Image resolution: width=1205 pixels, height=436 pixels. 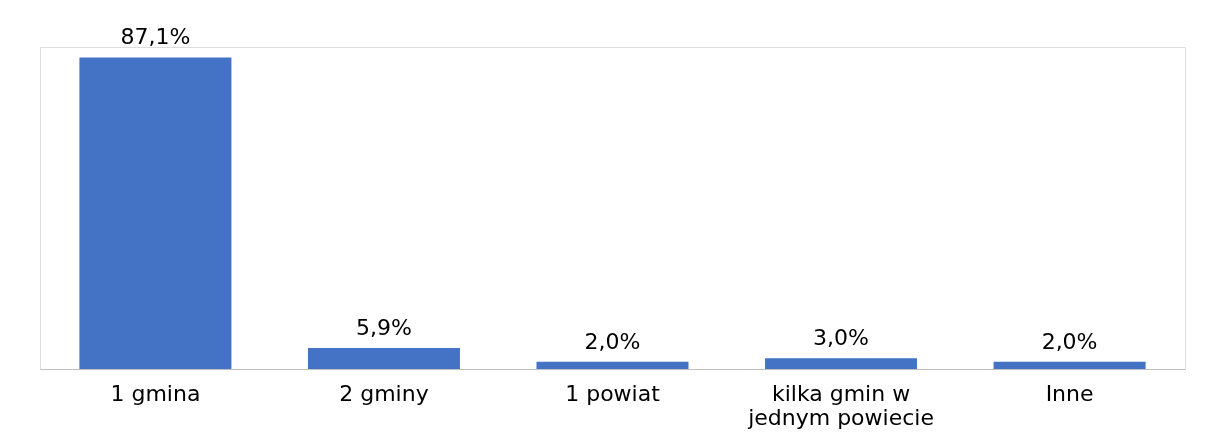 I want to click on x-tick-label: 2 gminy, so click(x=384, y=393).